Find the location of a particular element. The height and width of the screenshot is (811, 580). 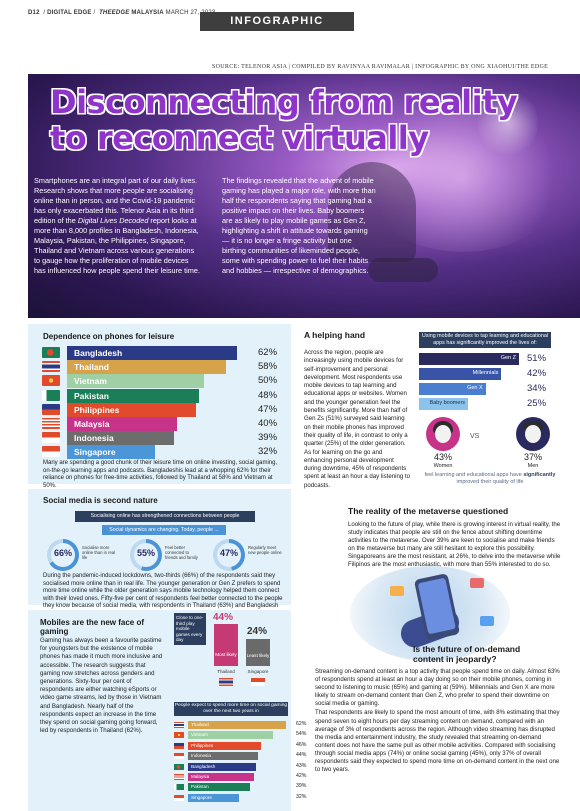

least-likely-label: Least likely is located at coordinates (258, 655).